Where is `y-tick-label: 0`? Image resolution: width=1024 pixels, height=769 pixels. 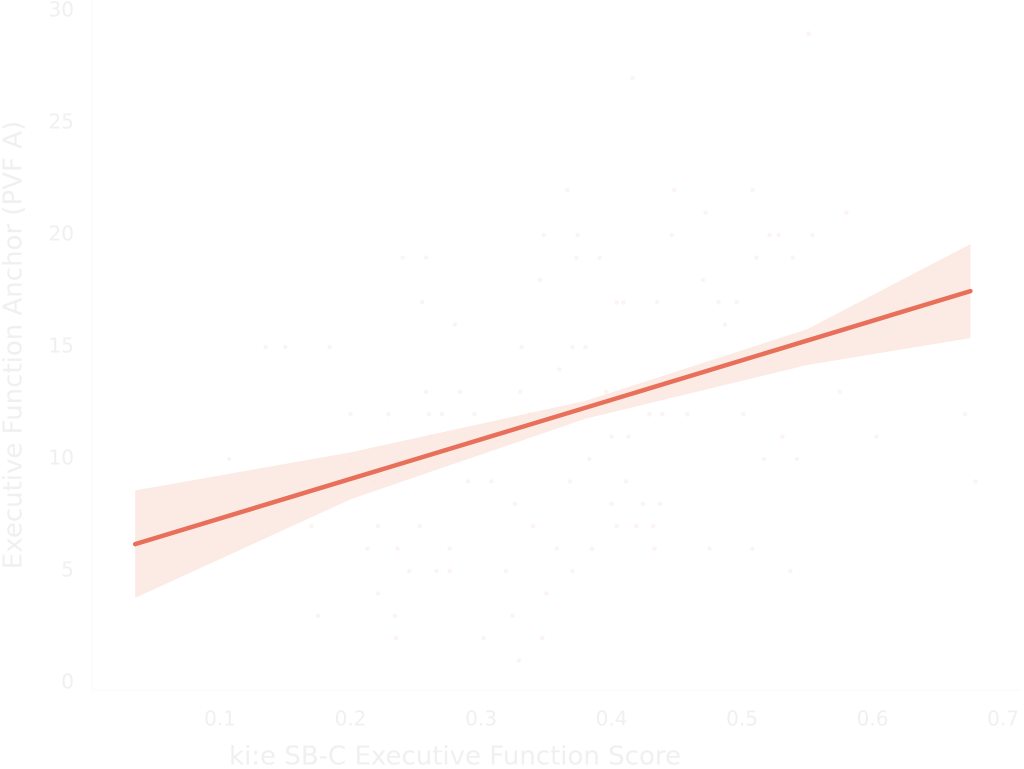 y-tick-label: 0 is located at coordinates (67, 681).